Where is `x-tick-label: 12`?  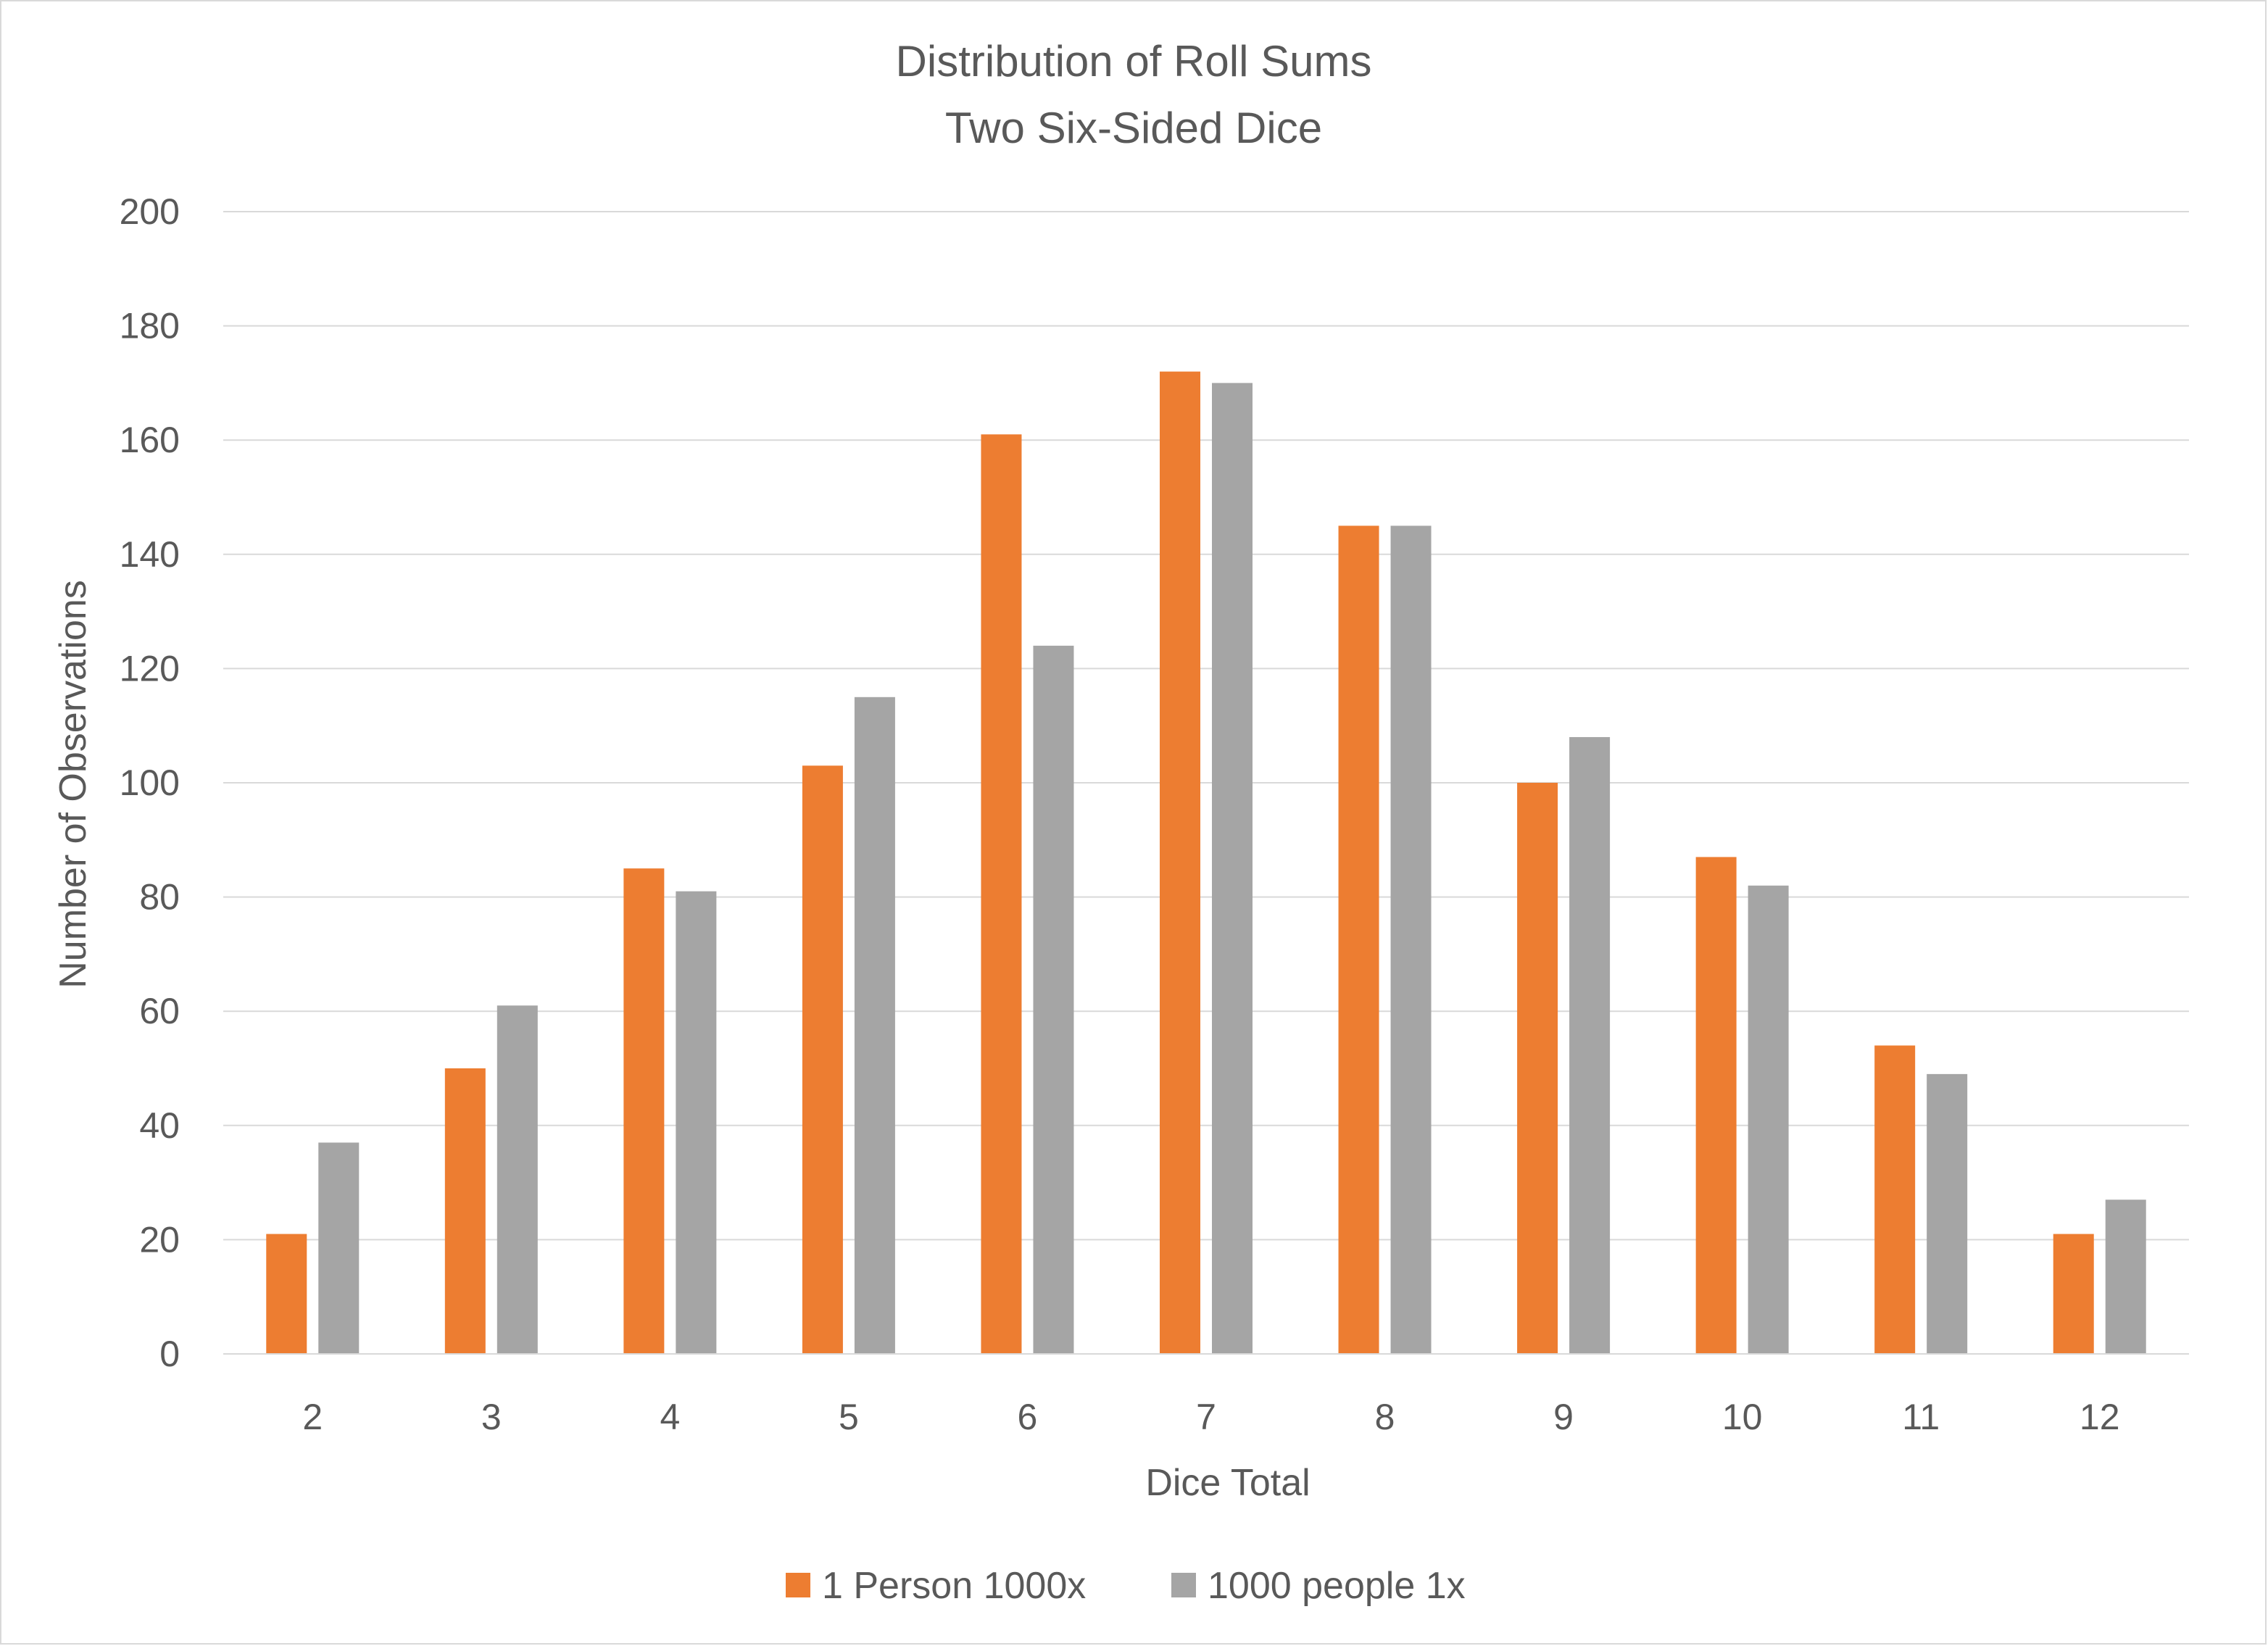
x-tick-label: 12 is located at coordinates (2100, 1417).